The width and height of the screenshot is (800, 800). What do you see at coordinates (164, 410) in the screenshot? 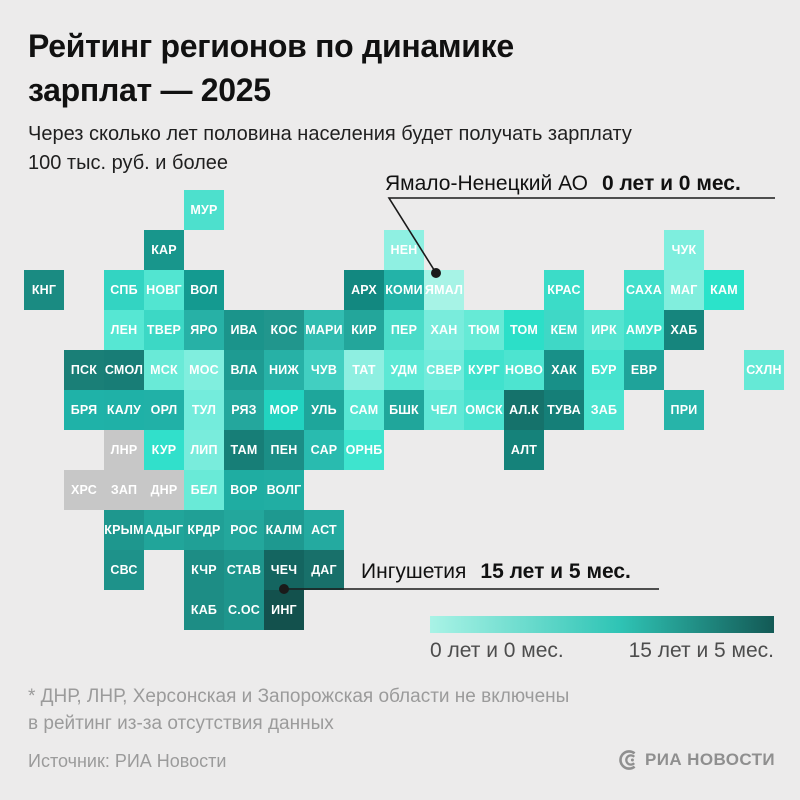
I see `region-tile-label: ОРЛ` at bounding box center [164, 410].